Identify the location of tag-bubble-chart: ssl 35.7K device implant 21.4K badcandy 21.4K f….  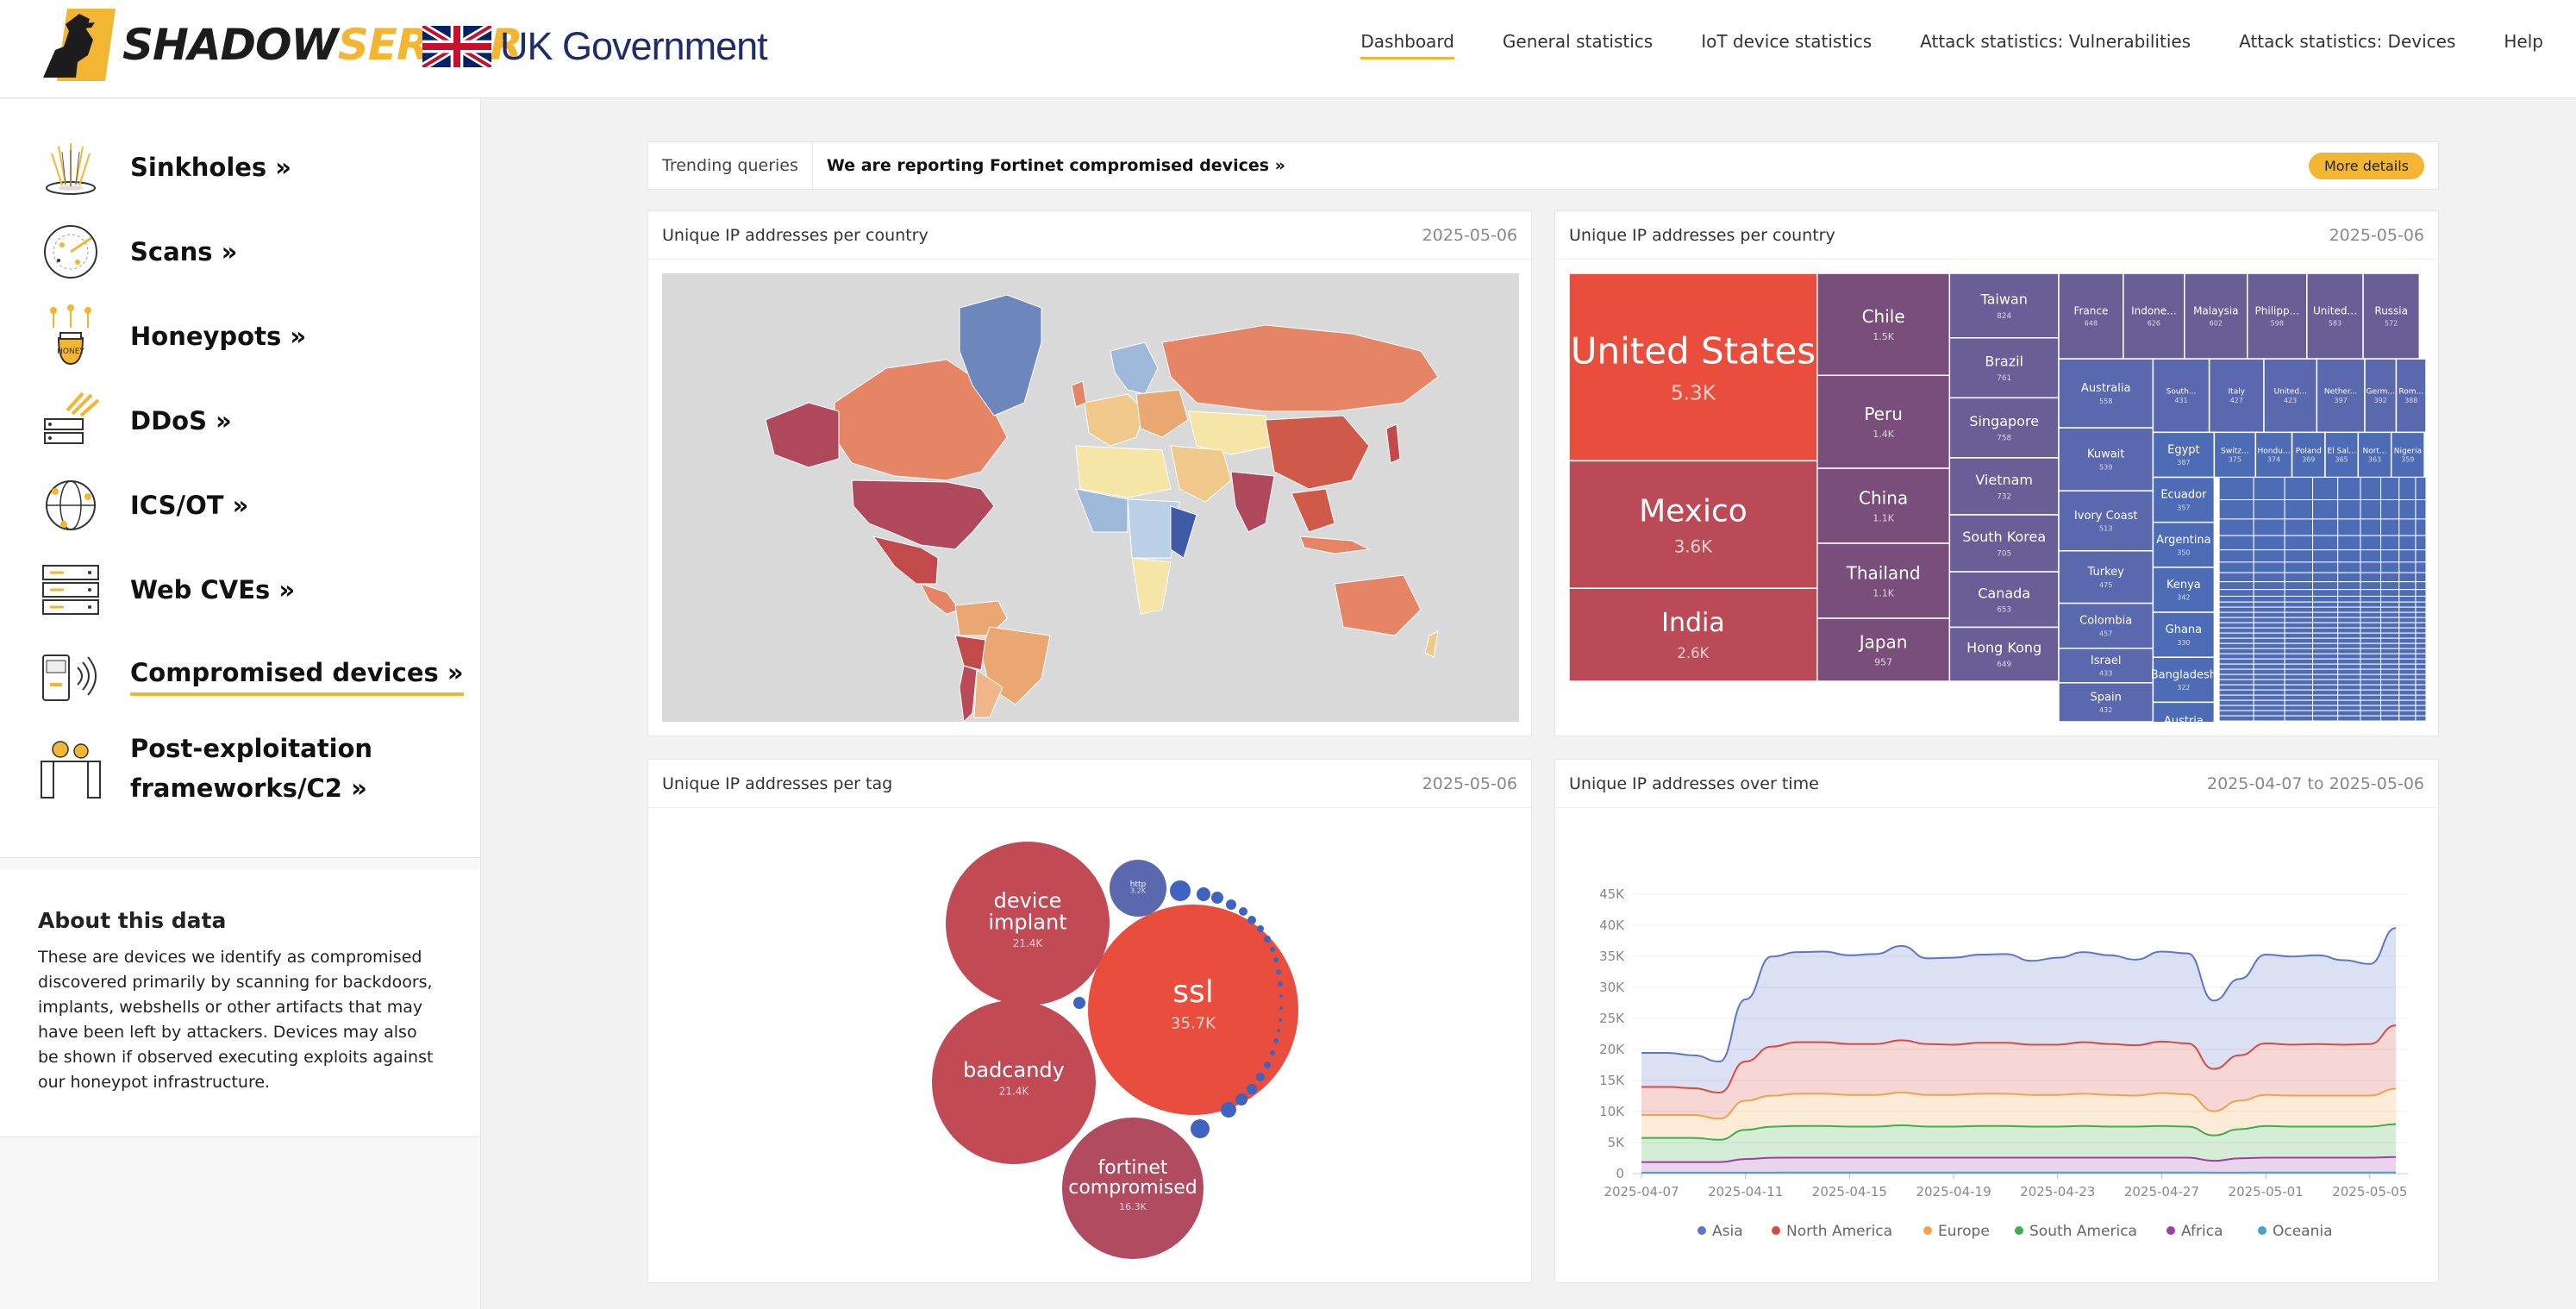
(1089, 1045).